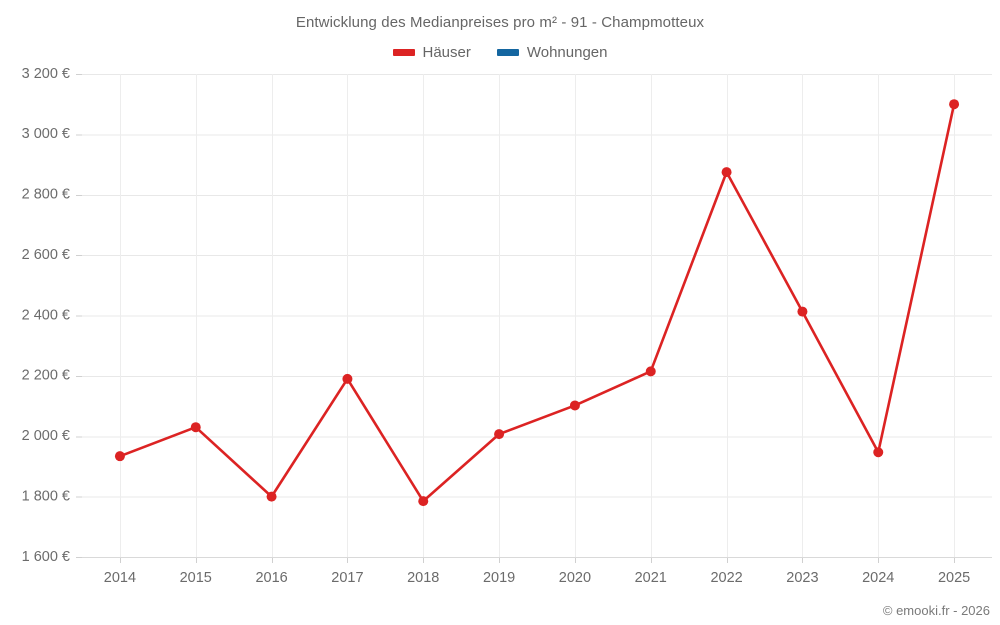 This screenshot has height=625, width=1000. Describe the element at coordinates (271, 578) in the screenshot. I see `x-axis-tick-label: 2016` at that location.